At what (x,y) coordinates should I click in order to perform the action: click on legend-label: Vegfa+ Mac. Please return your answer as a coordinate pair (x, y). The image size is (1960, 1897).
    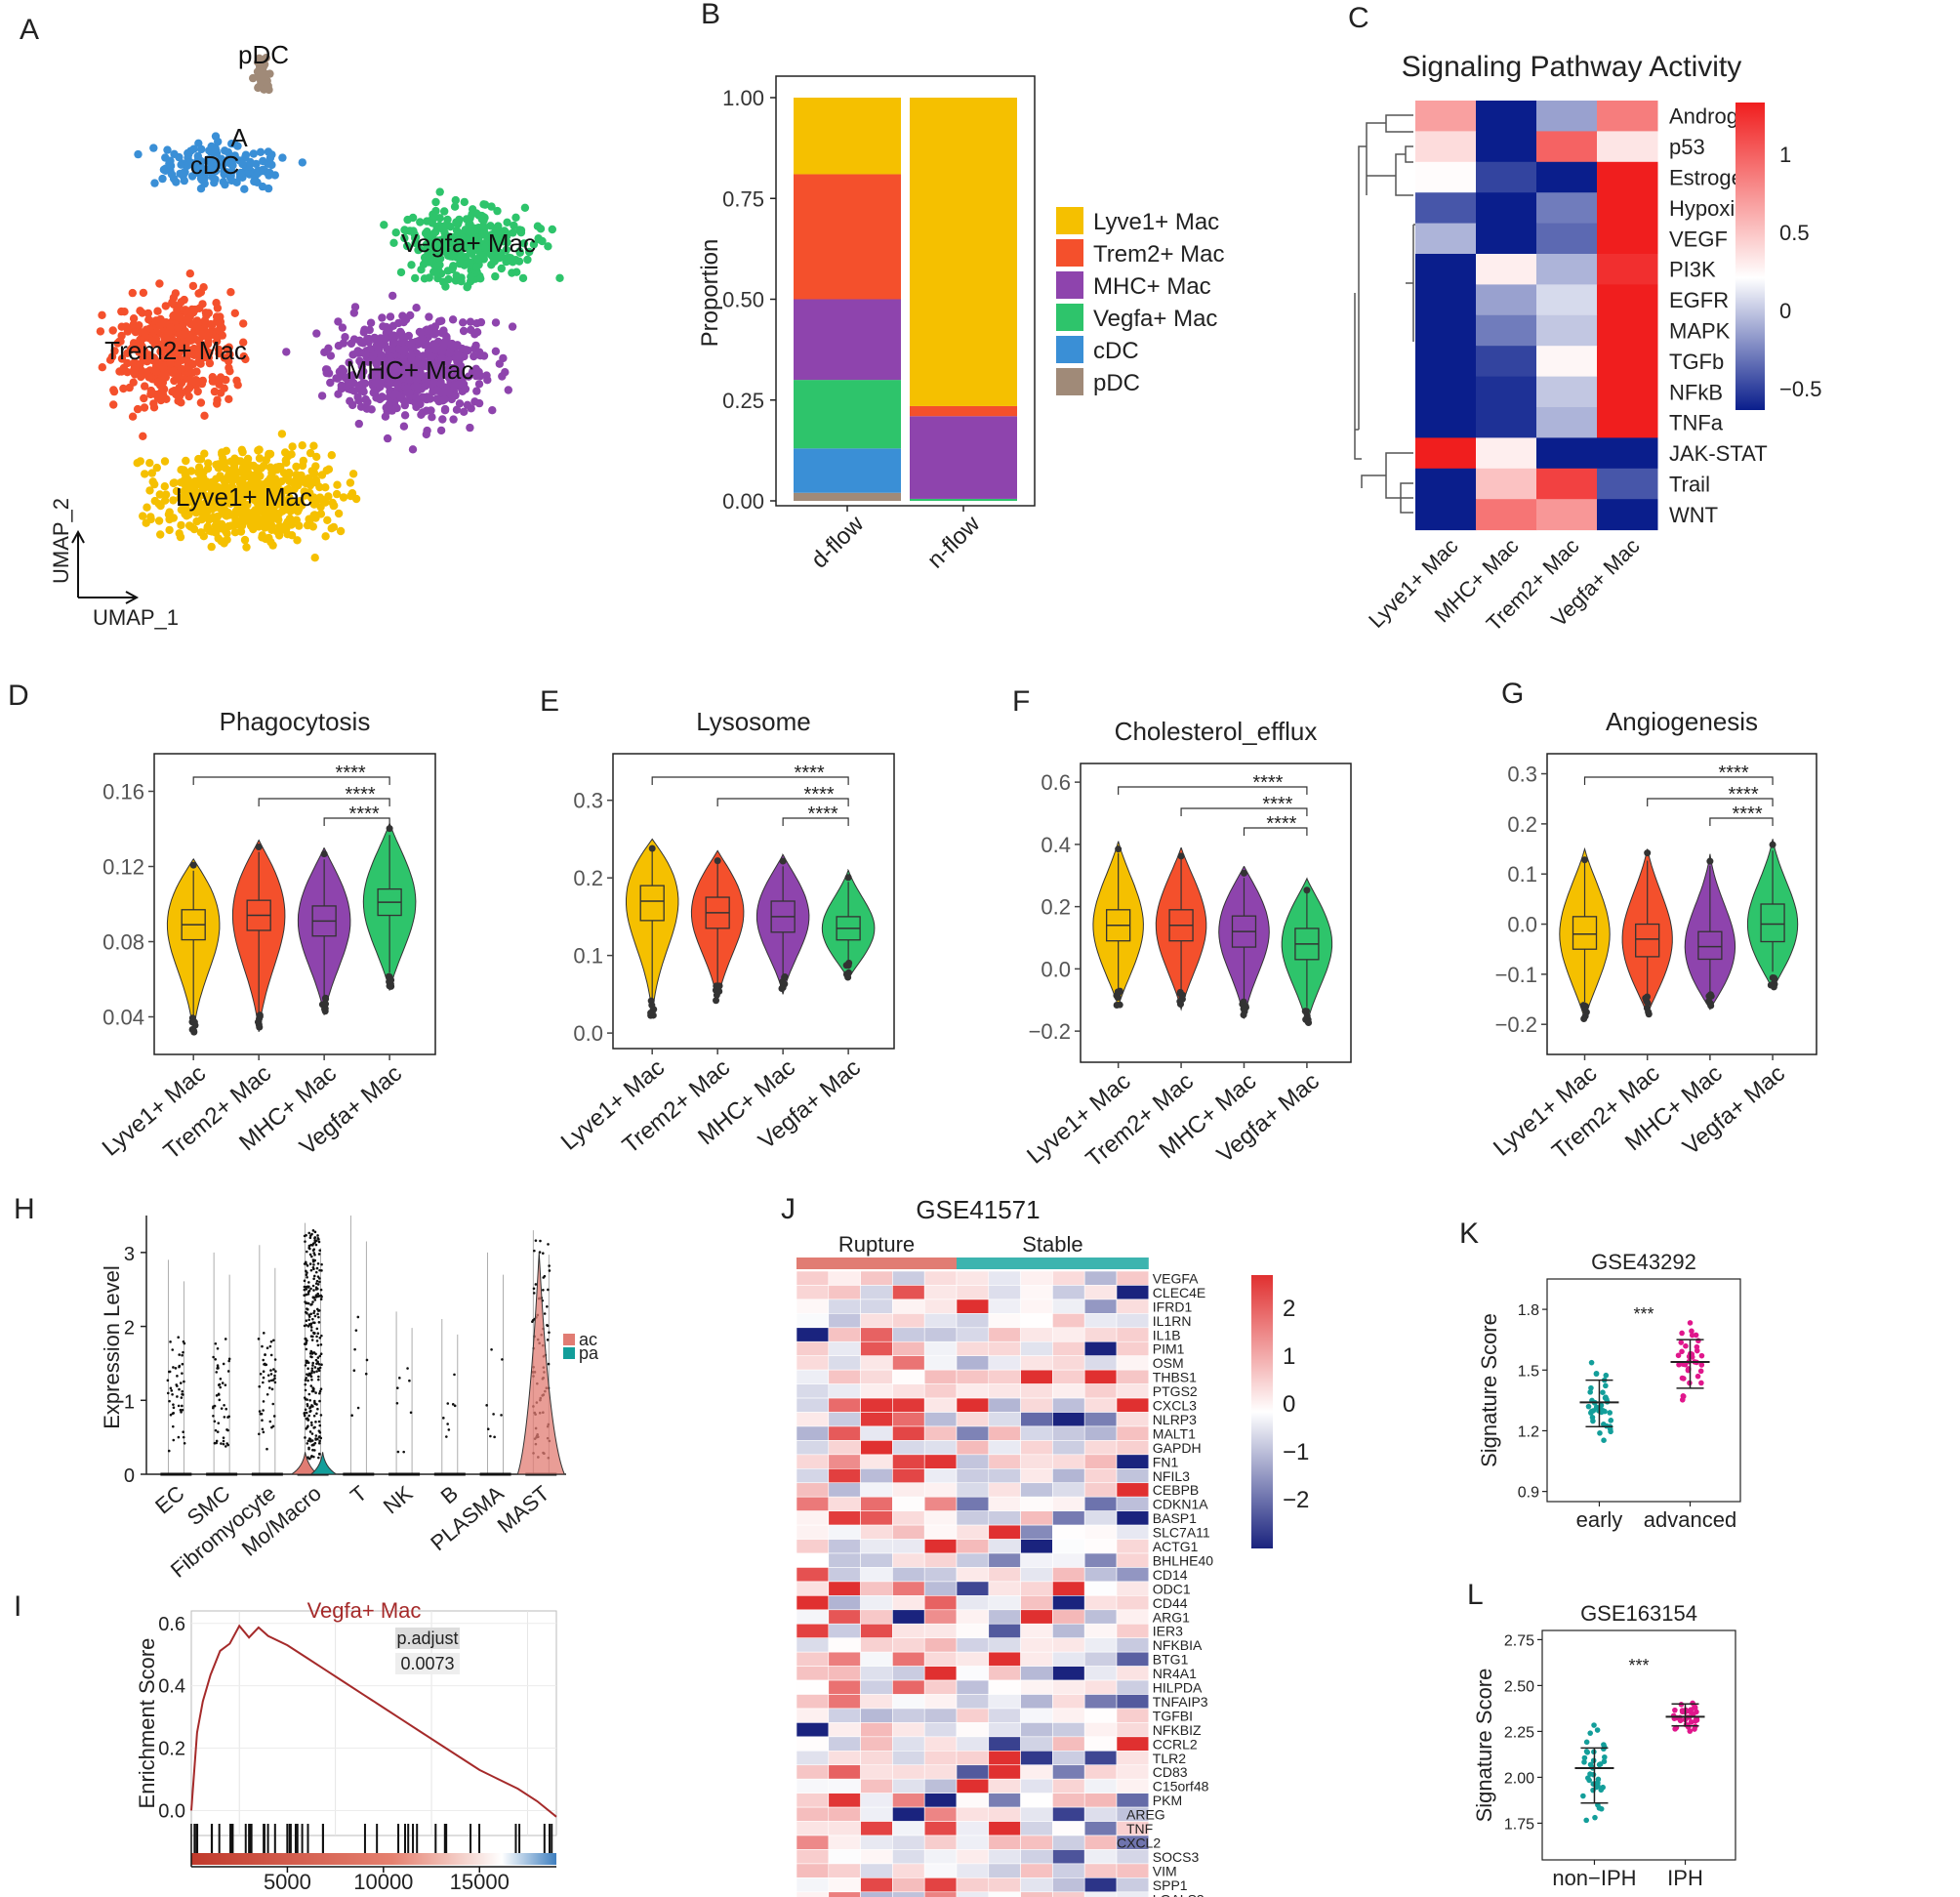
    Looking at the image, I should click on (1155, 319).